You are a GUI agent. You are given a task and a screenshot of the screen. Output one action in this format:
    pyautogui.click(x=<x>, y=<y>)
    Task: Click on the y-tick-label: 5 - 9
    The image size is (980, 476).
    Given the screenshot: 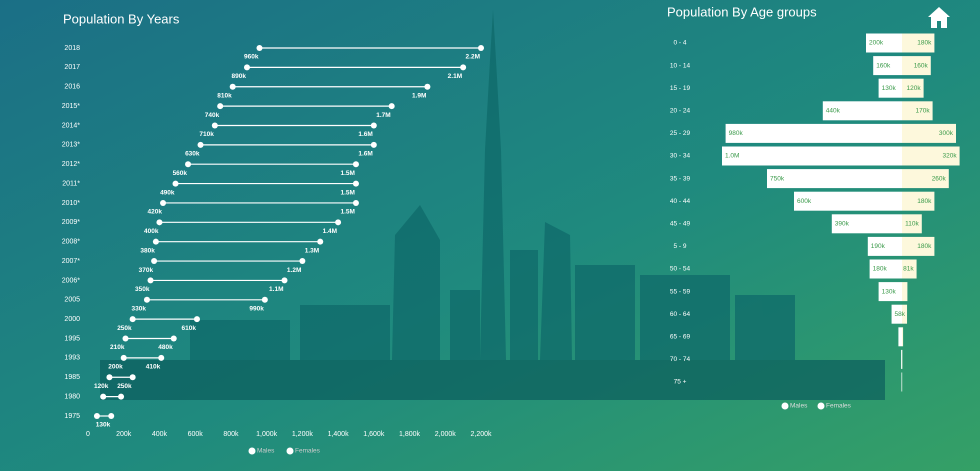 What is the action you would take?
    pyautogui.click(x=679, y=246)
    